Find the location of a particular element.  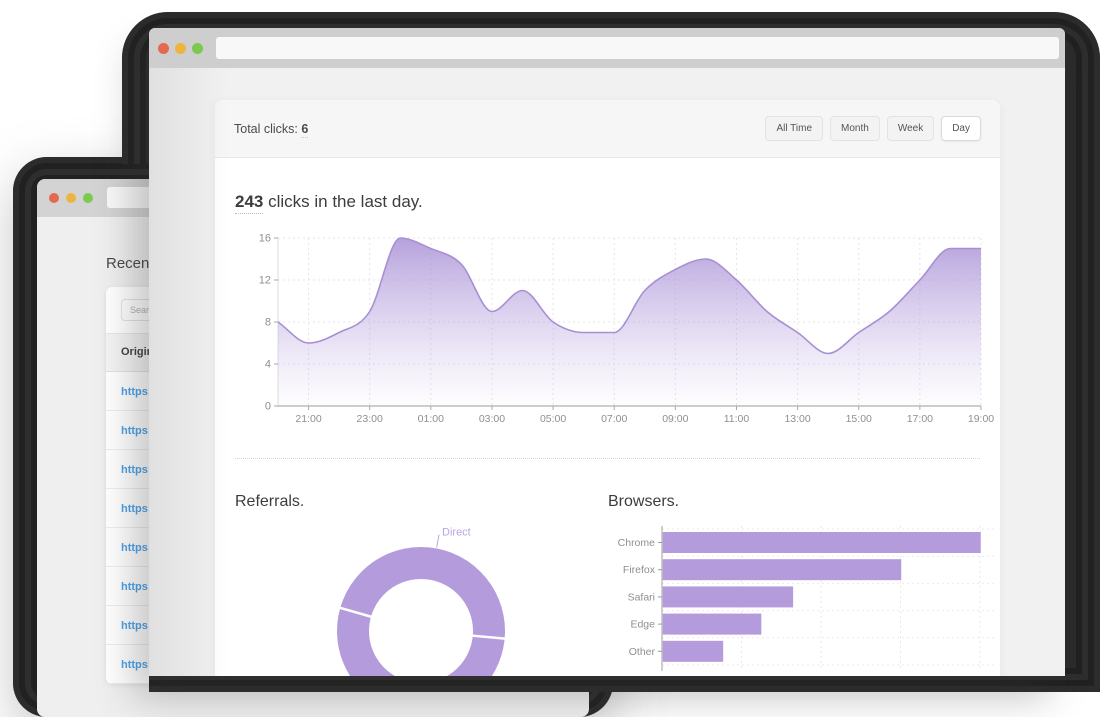

front-window-address-bar is located at coordinates (637, 48).